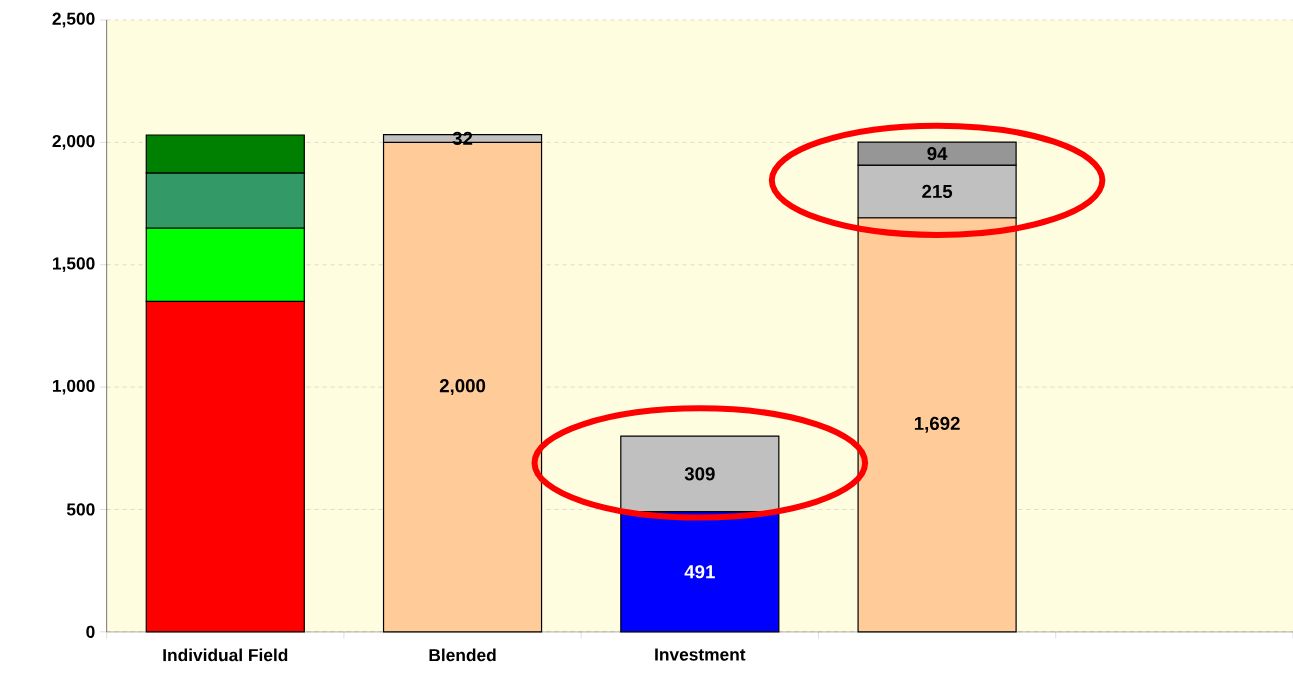  I want to click on data-label: 215, so click(937, 191).